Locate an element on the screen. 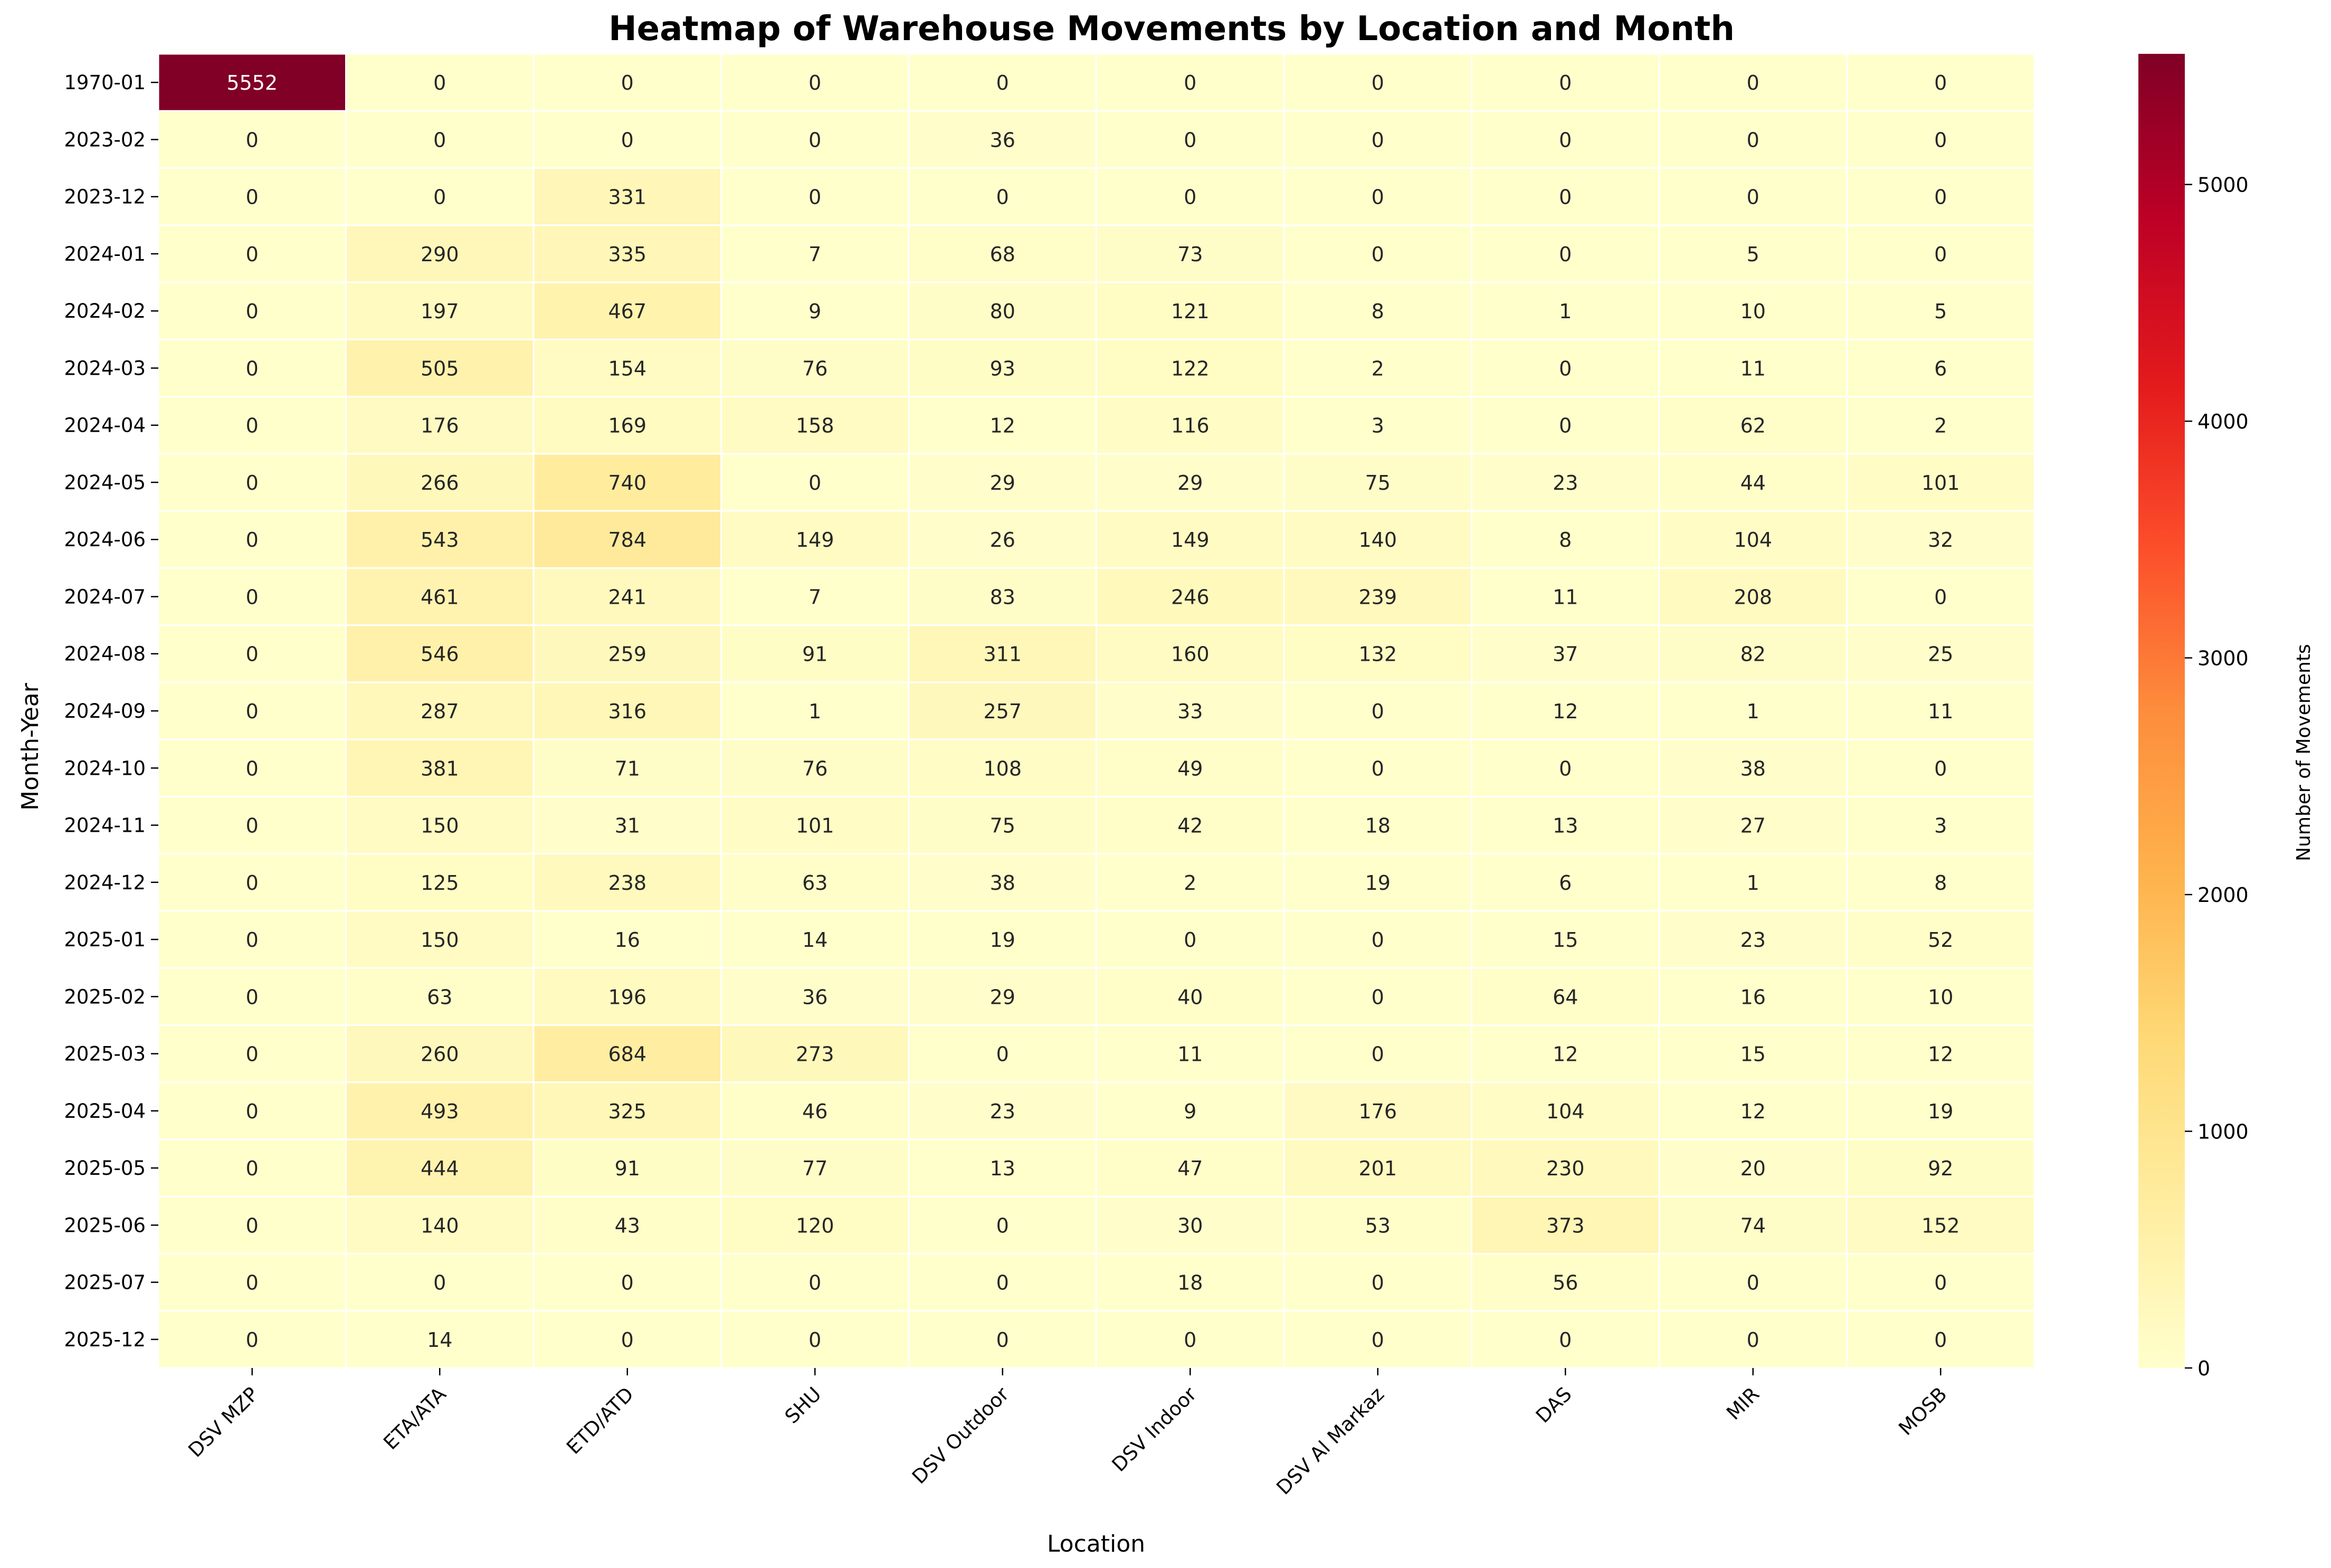 This screenshot has width=2331, height=1568. cell-value-label: 83 is located at coordinates (1002, 597).